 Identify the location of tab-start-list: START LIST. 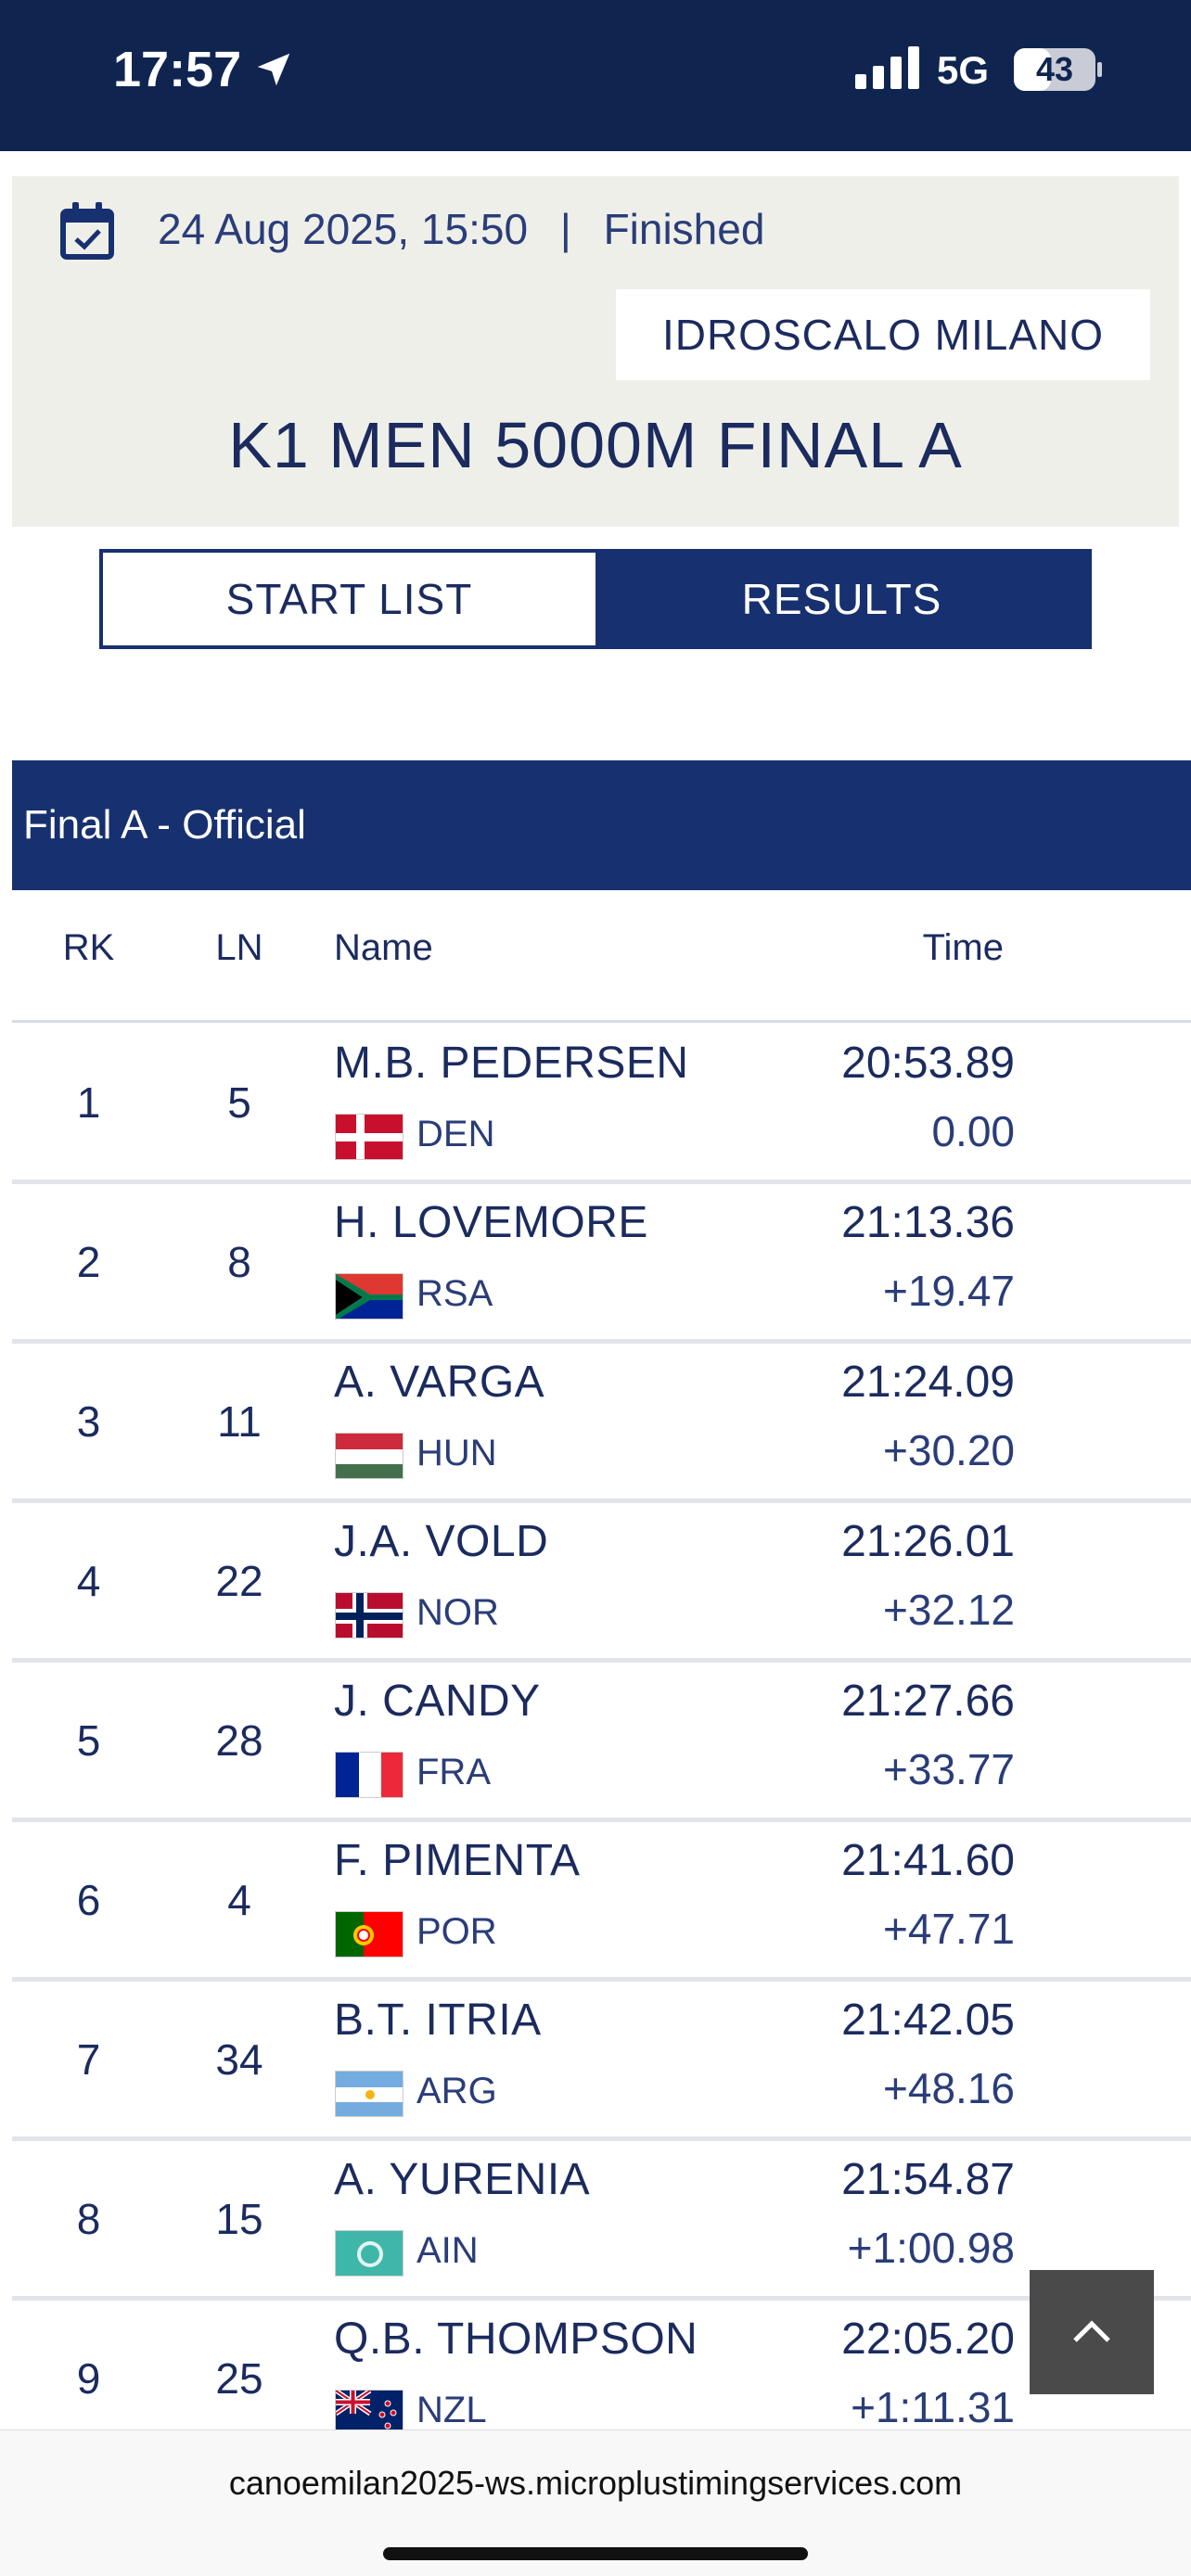
(349, 599).